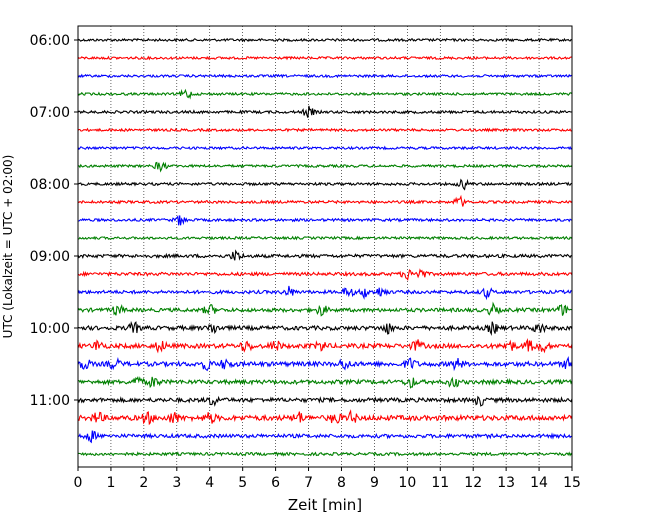 The width and height of the screenshot is (650, 520). Describe the element at coordinates (50, 41) in the screenshot. I see `y-tick-label: 06:00` at that location.